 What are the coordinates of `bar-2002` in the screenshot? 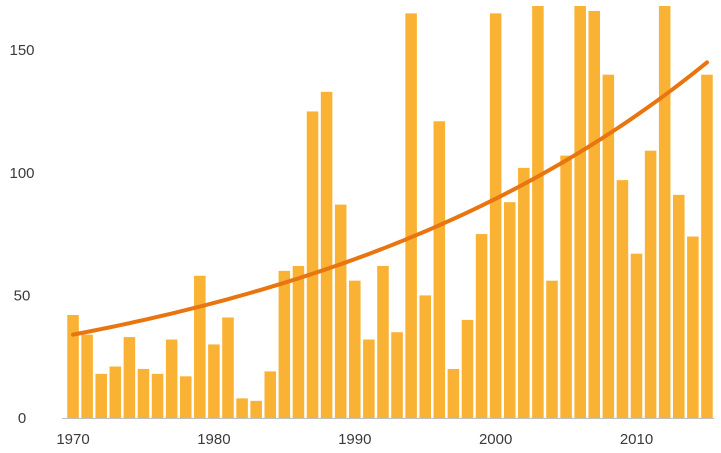 It's located at (524, 292).